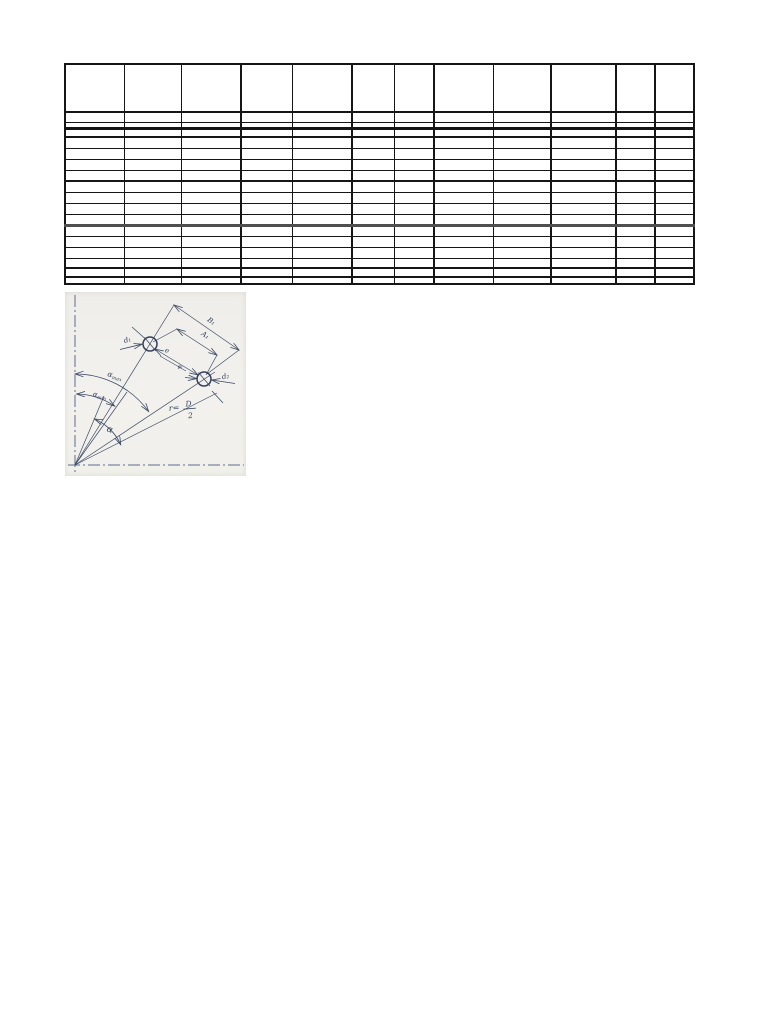 Image resolution: width=768 pixels, height=1024 pixels. What do you see at coordinates (100, 396) in the screenshot?
I see `angle-label-alpha-min: αmin` at bounding box center [100, 396].